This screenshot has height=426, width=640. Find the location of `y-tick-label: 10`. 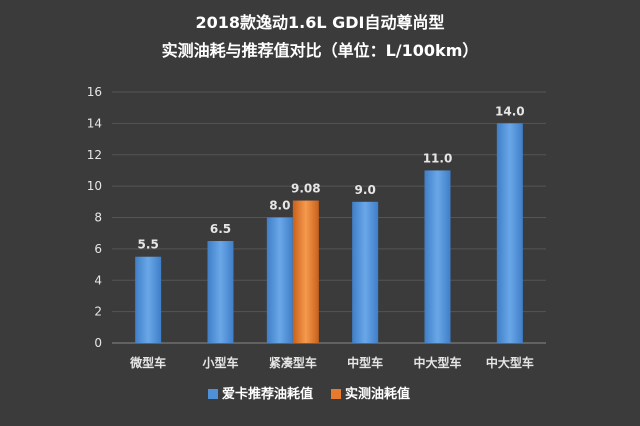

y-tick-label: 10 is located at coordinates (94, 186).